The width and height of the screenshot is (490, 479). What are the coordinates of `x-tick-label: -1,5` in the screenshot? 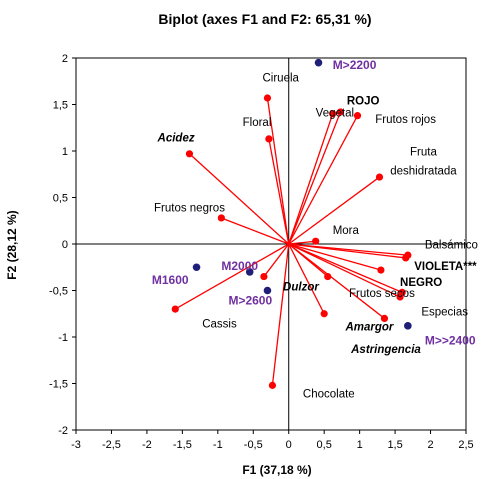 It's located at (182, 445).